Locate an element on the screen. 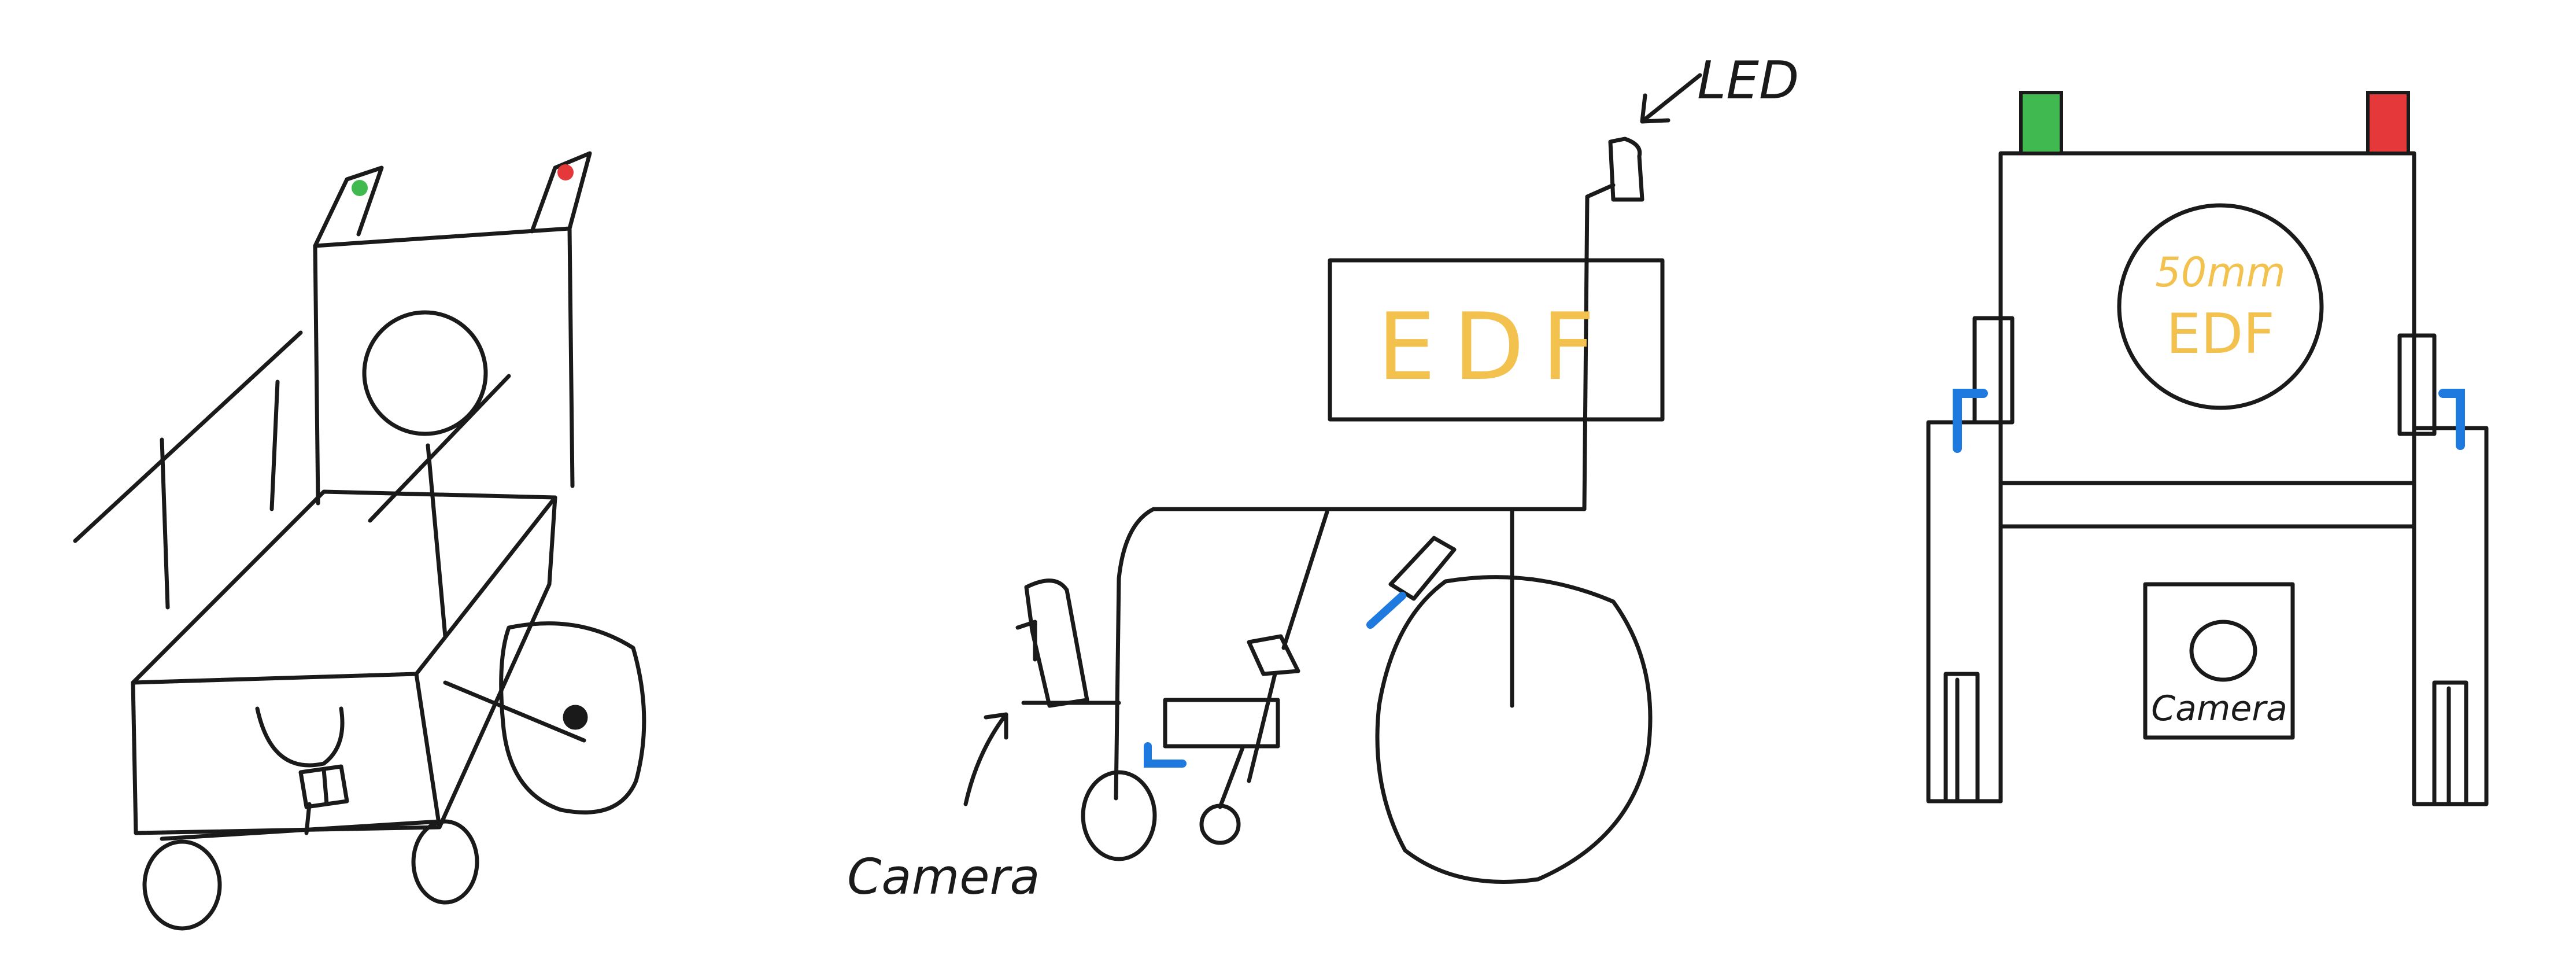 The height and width of the screenshot is (962, 2576). front-edf-label: EDF is located at coordinates (2220, 334).